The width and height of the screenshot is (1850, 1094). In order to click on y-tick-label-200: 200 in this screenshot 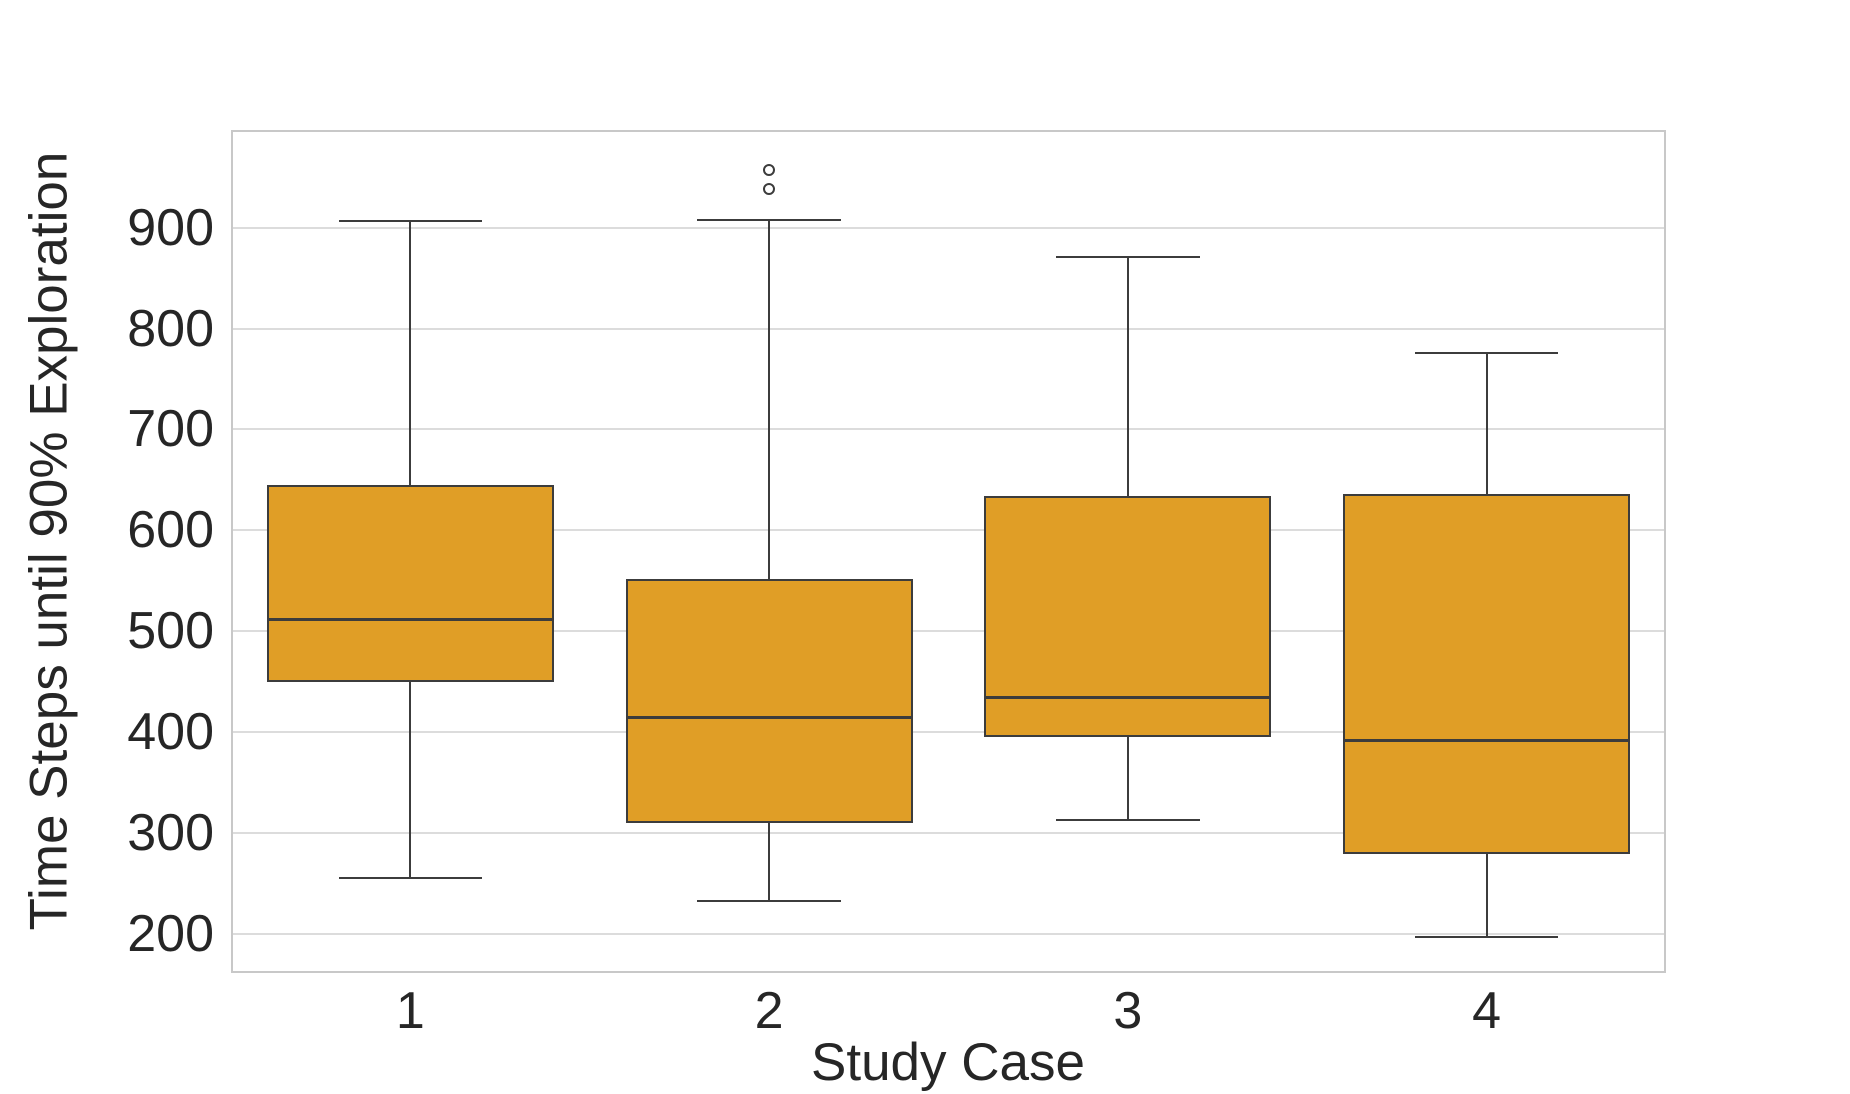, I will do `click(170, 933)`.